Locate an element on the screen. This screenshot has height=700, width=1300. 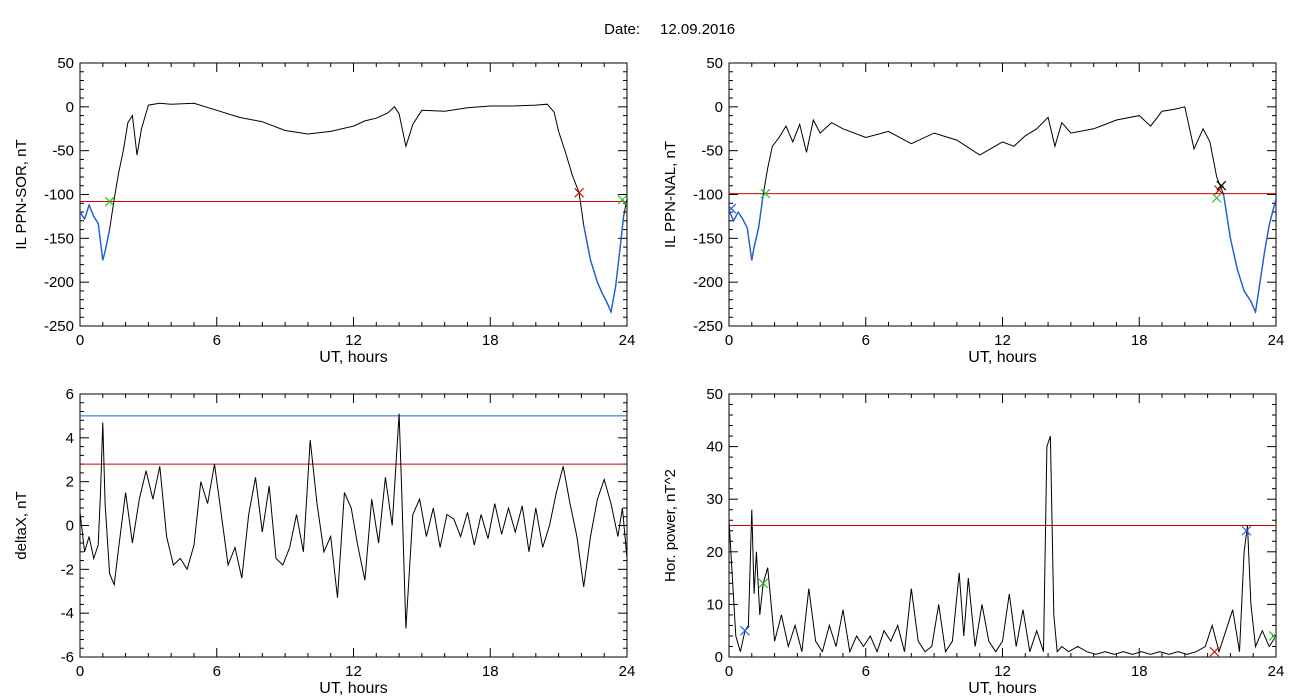
y-tick-label: 4 is located at coordinates (70, 438).